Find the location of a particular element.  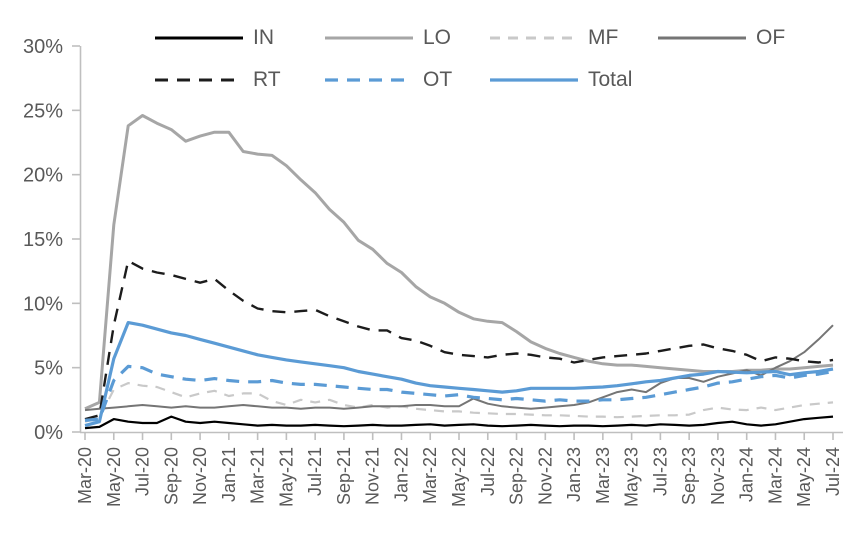

series-line-OF is located at coordinates (459, 368).